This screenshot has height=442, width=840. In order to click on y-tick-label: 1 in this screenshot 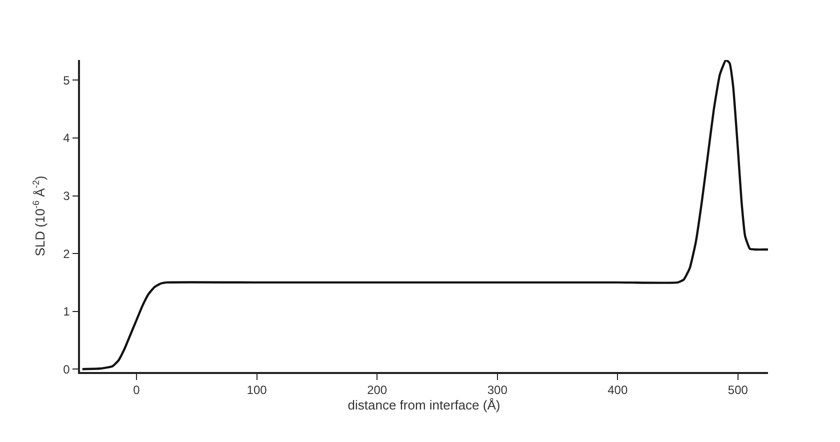, I will do `click(66, 311)`.